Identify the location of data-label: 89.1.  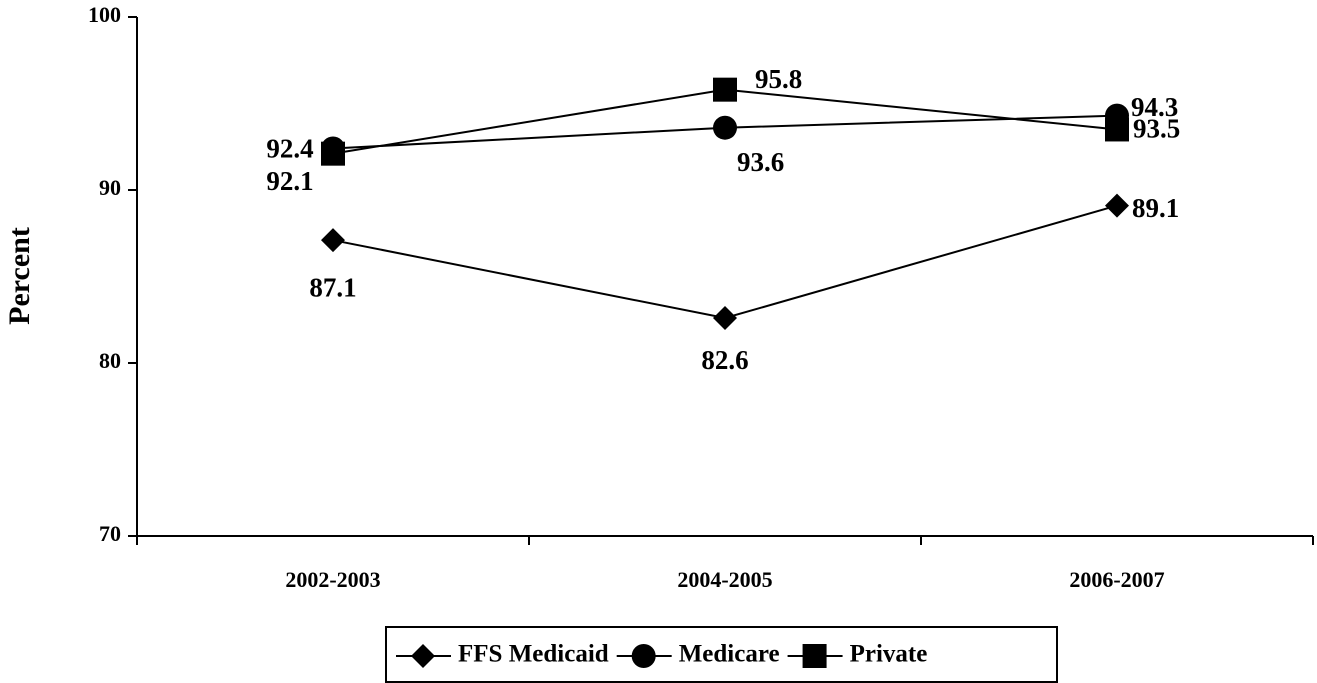
(1155, 208).